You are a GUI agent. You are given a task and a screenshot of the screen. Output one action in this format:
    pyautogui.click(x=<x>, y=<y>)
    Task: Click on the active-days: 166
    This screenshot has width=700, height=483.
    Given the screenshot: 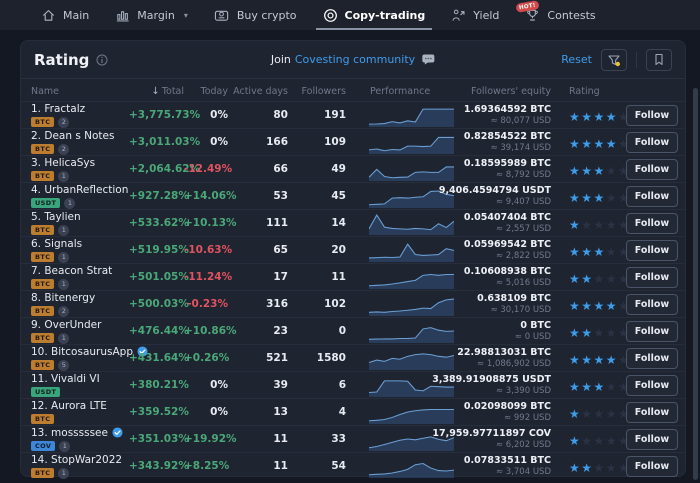 What is the action you would take?
    pyautogui.click(x=277, y=142)
    